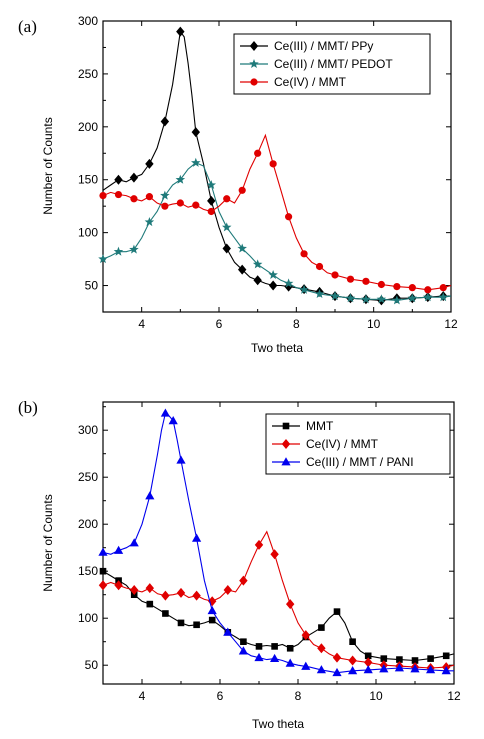 The image size is (484, 739). I want to click on series-line, so click(278, 616).